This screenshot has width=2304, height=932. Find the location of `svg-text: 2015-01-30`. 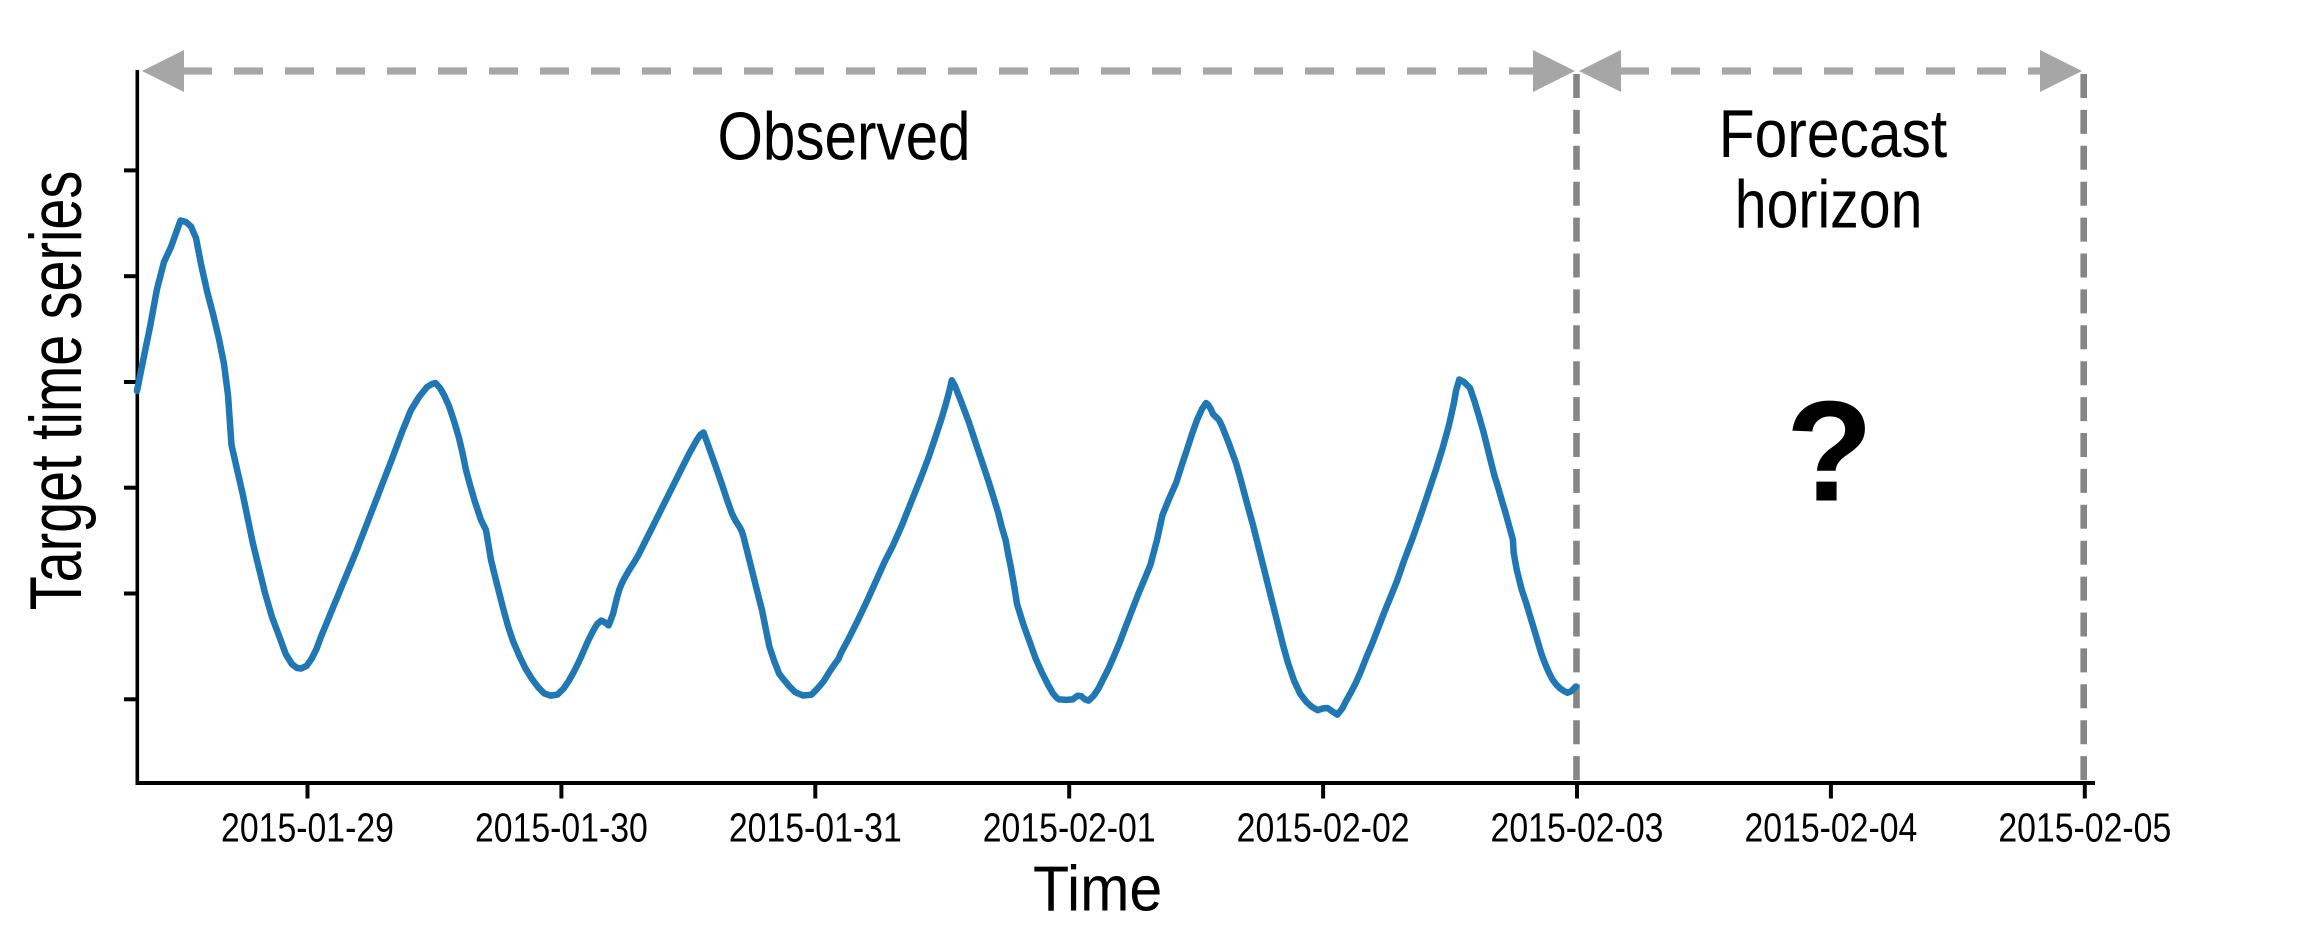

svg-text: 2015-01-30 is located at coordinates (561, 828).